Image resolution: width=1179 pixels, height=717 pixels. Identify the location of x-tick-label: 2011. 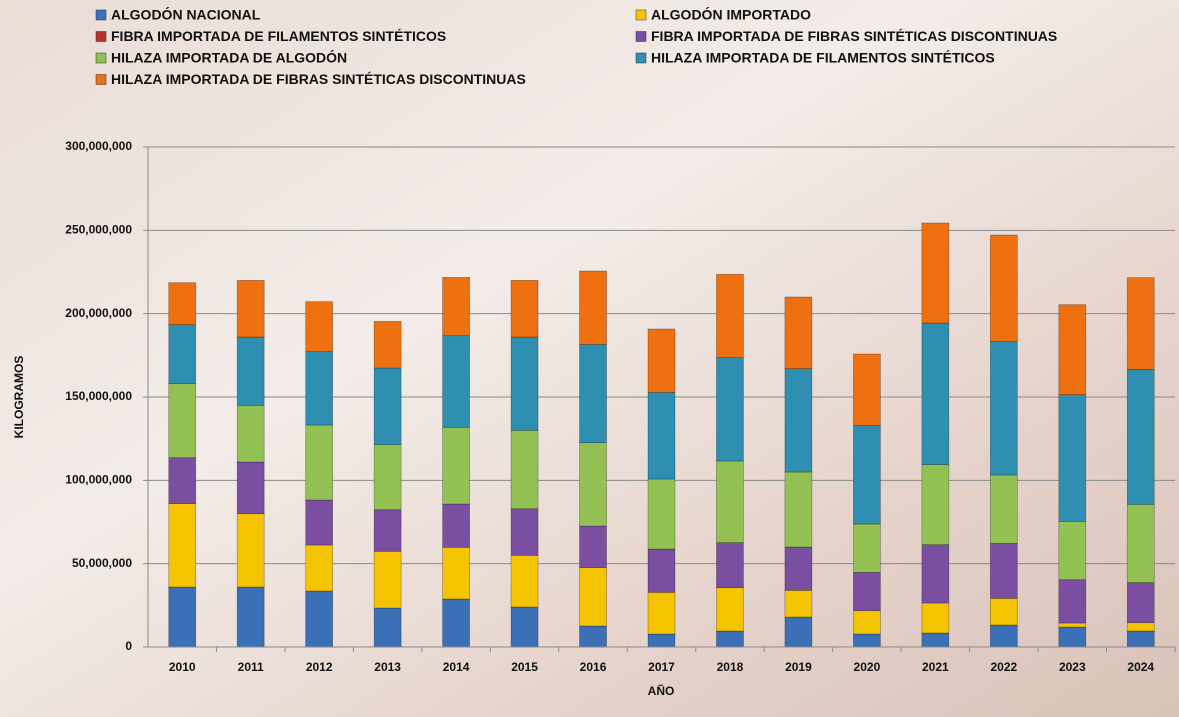
(251, 667).